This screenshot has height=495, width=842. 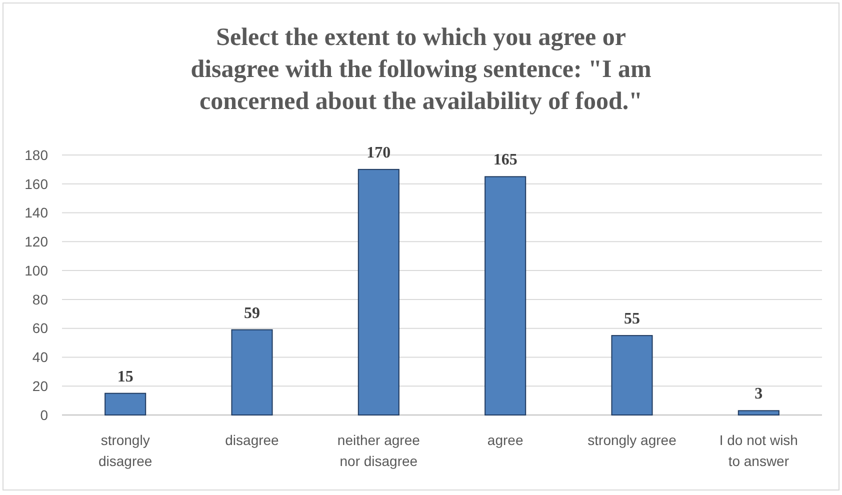 I want to click on y-tick-label: 0, so click(x=44, y=414).